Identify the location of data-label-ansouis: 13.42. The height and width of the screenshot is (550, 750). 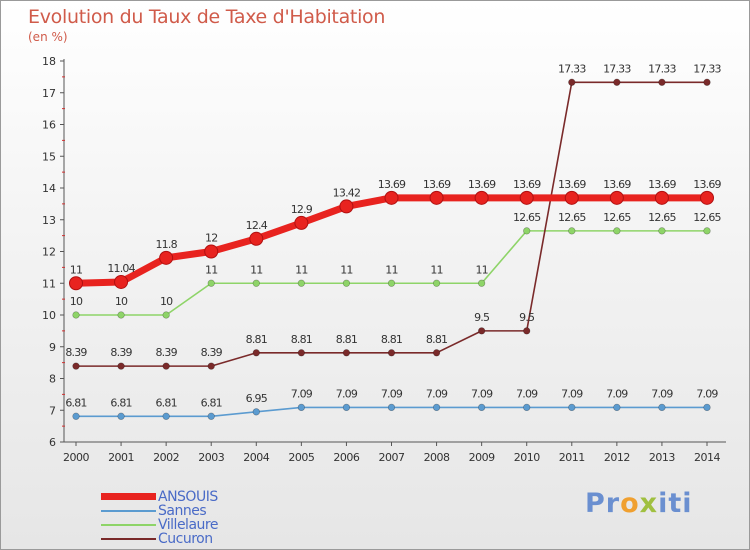
(347, 192).